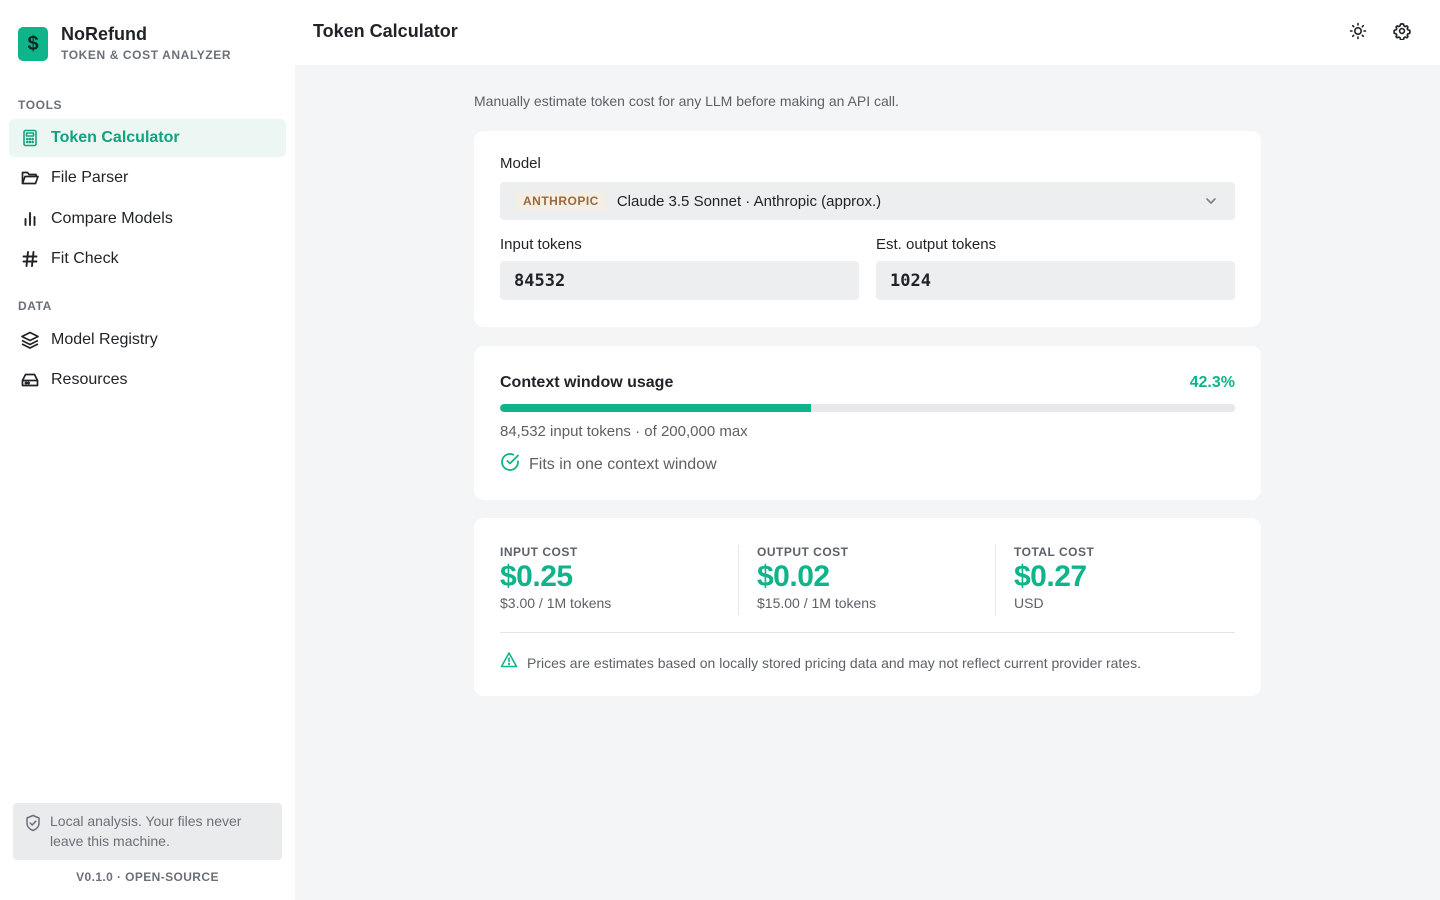 Image resolution: width=1440 pixels, height=900 pixels. What do you see at coordinates (587, 382) in the screenshot?
I see `context-usage-title: Context window usage` at bounding box center [587, 382].